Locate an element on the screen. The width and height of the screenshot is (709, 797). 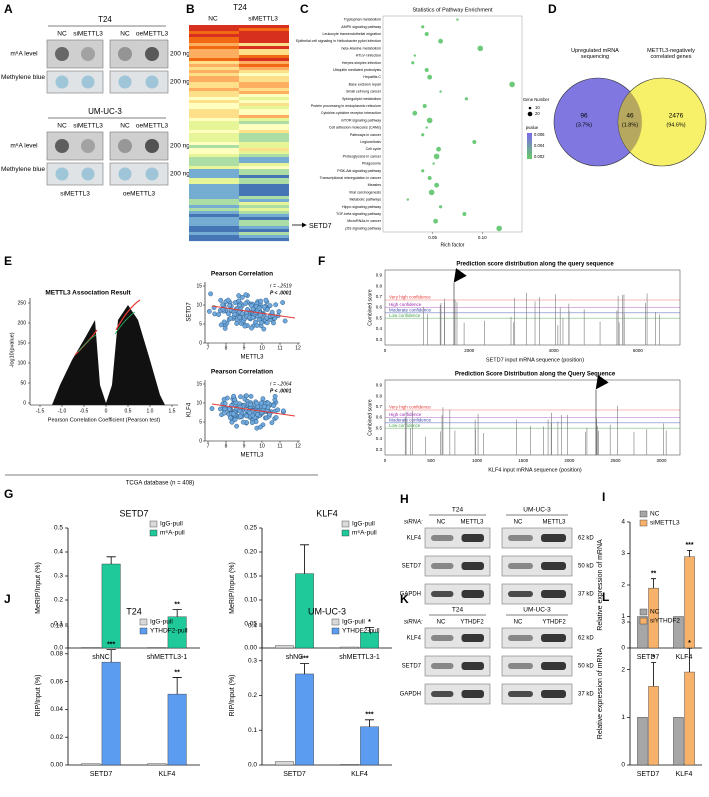
y-tick-label: 10 is located at coordinates (199, 403).